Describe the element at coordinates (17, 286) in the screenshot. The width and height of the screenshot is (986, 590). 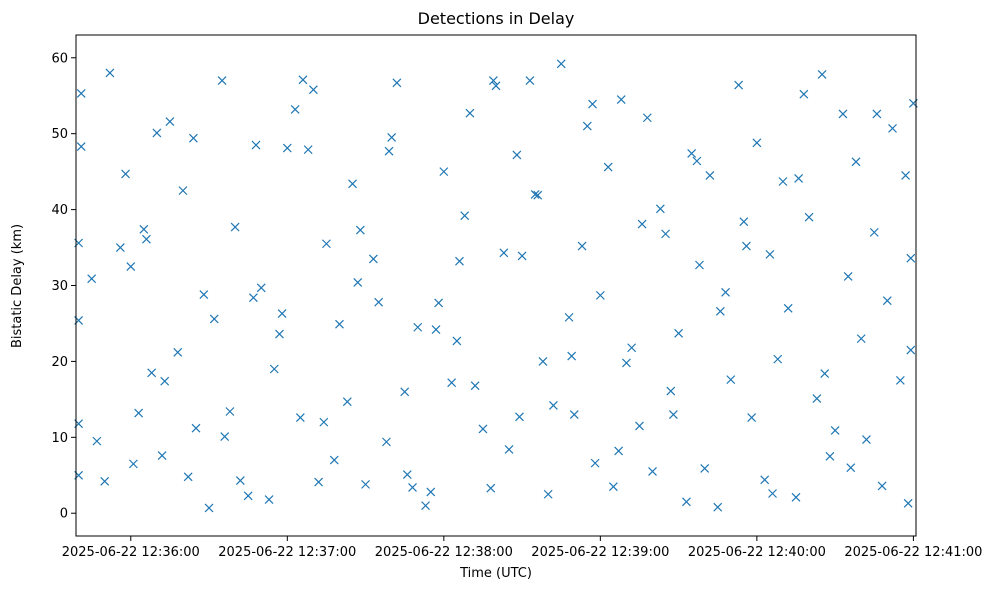
I see `y-axis-label: Bistatic Delay (km)` at that location.